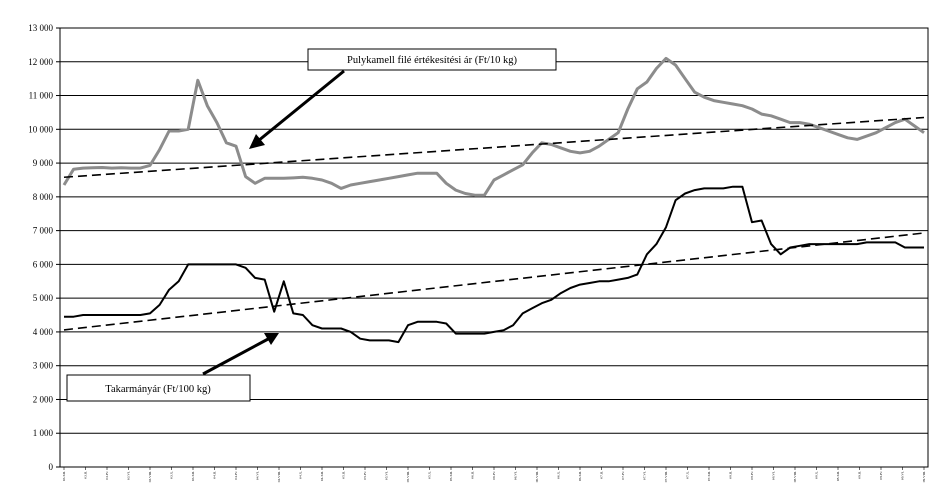  I want to click on annotation-feed-price: Takarmányár (Ft/100 kg), so click(158, 389).